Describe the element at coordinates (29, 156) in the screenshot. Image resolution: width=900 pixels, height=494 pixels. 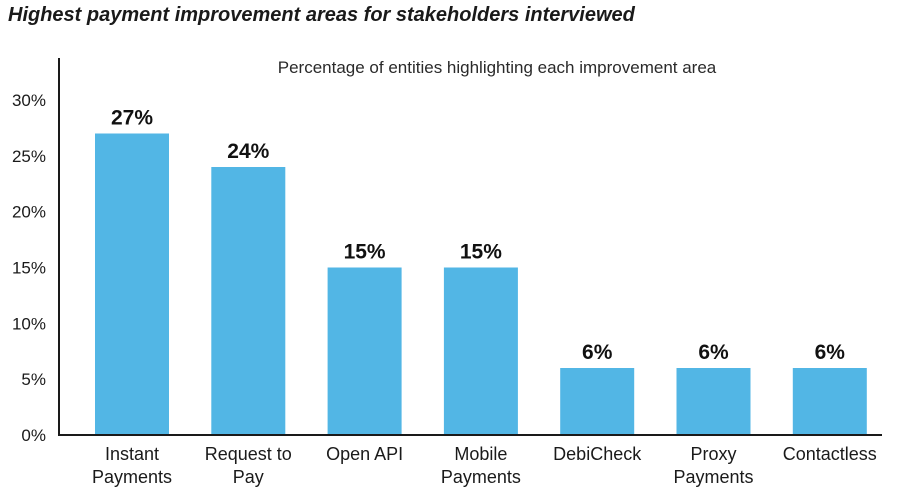
I see `y-tick-label: 25%` at that location.